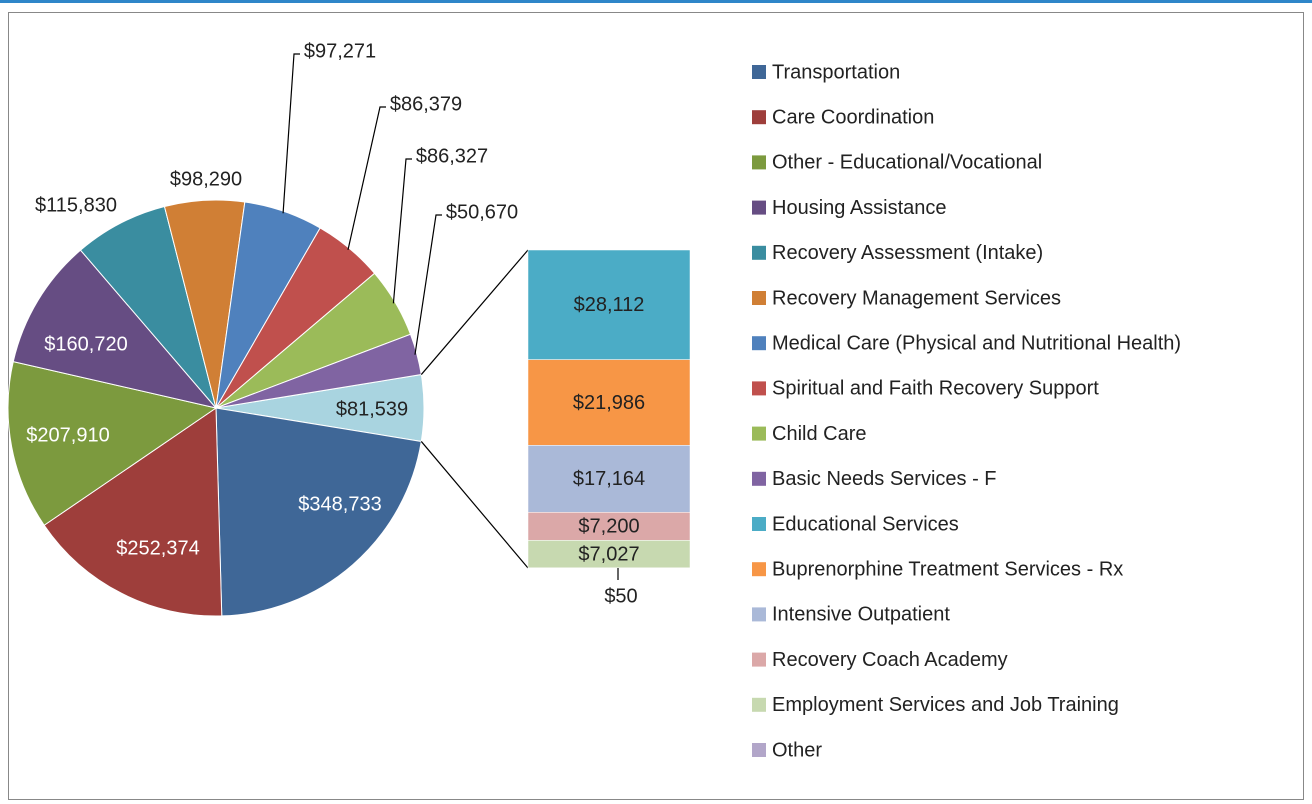 This screenshot has width=1312, height=804. What do you see at coordinates (609, 479) in the screenshot?
I see `data-label: $17,164` at bounding box center [609, 479].